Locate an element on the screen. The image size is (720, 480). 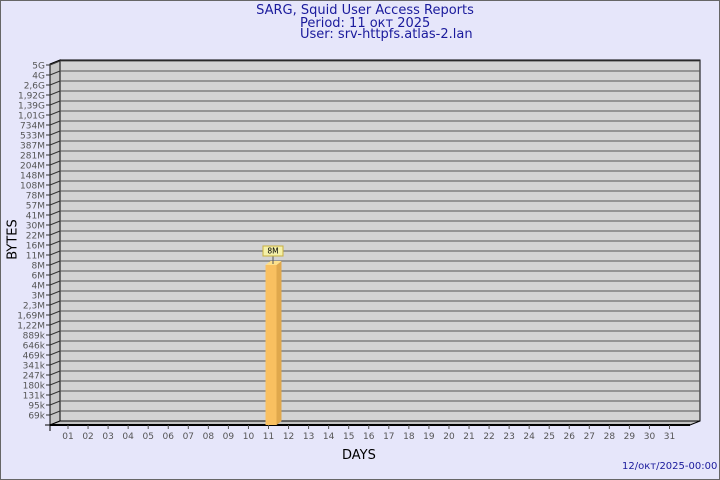
x-tick-label: 29 is located at coordinates (630, 437).